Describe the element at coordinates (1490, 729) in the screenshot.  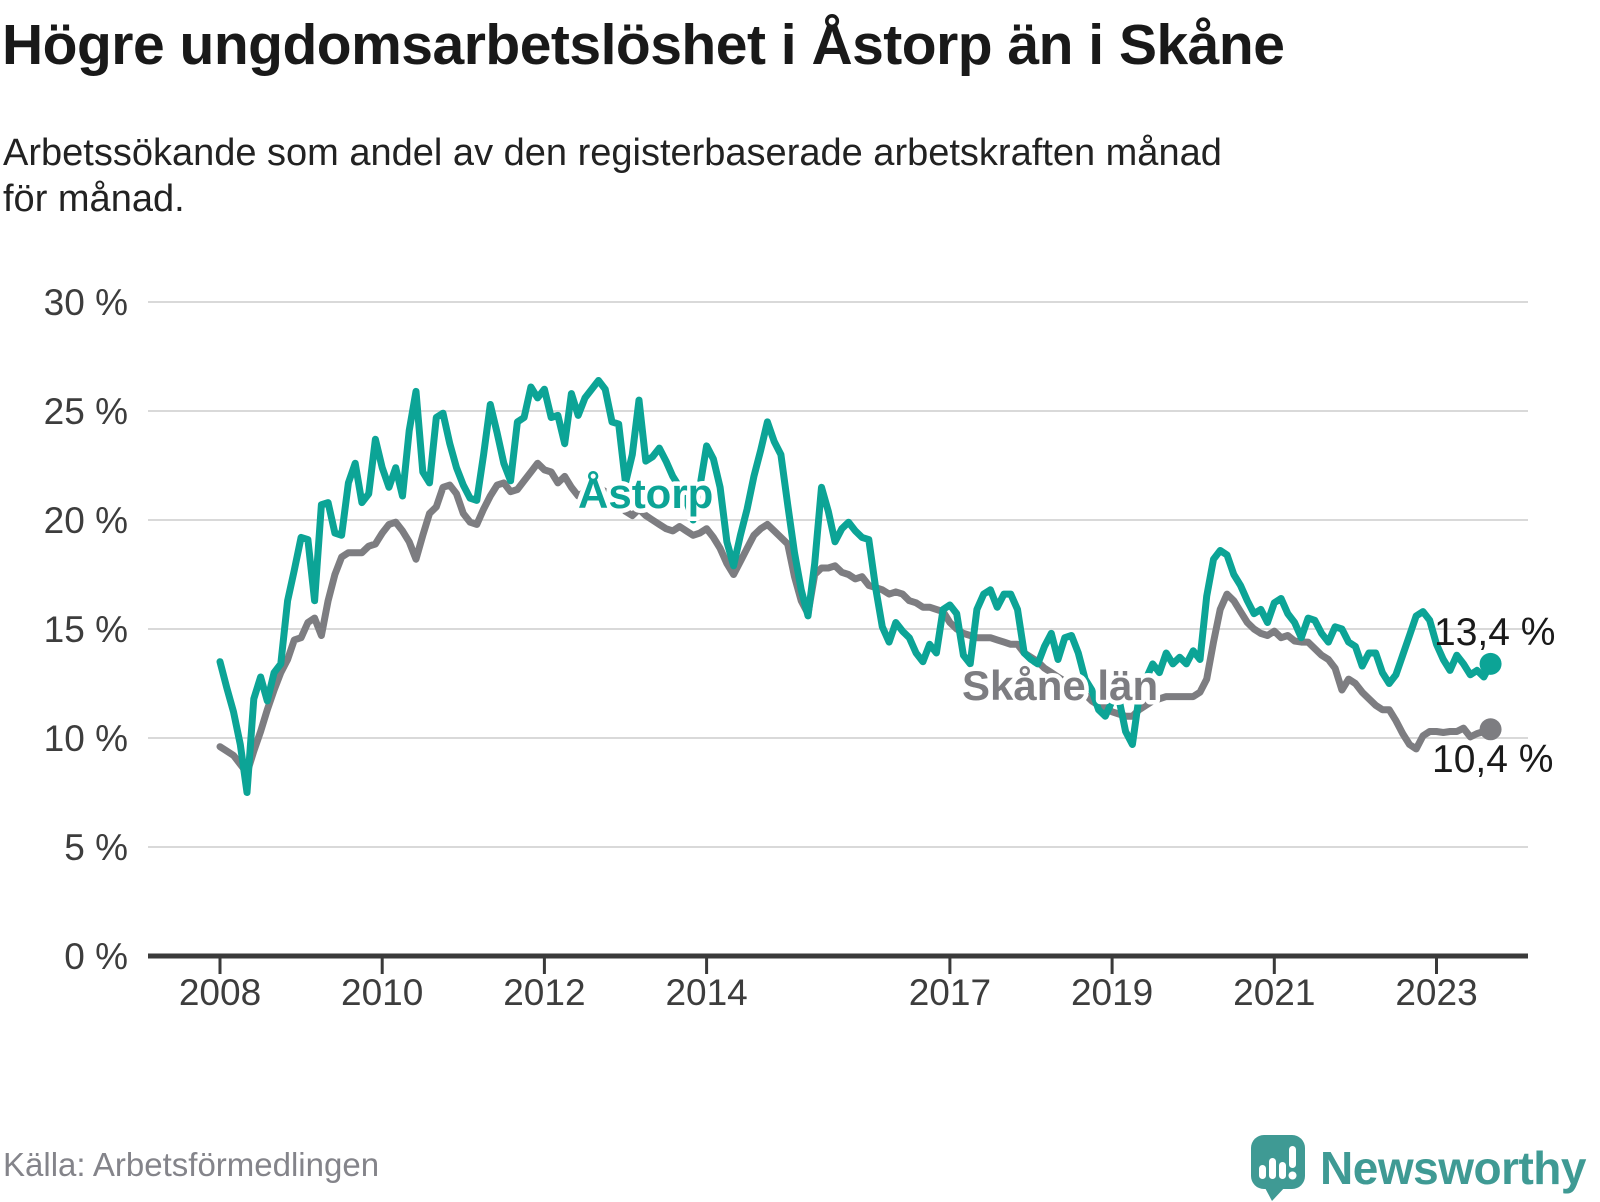
I see `end-dot-skane-lan` at that location.